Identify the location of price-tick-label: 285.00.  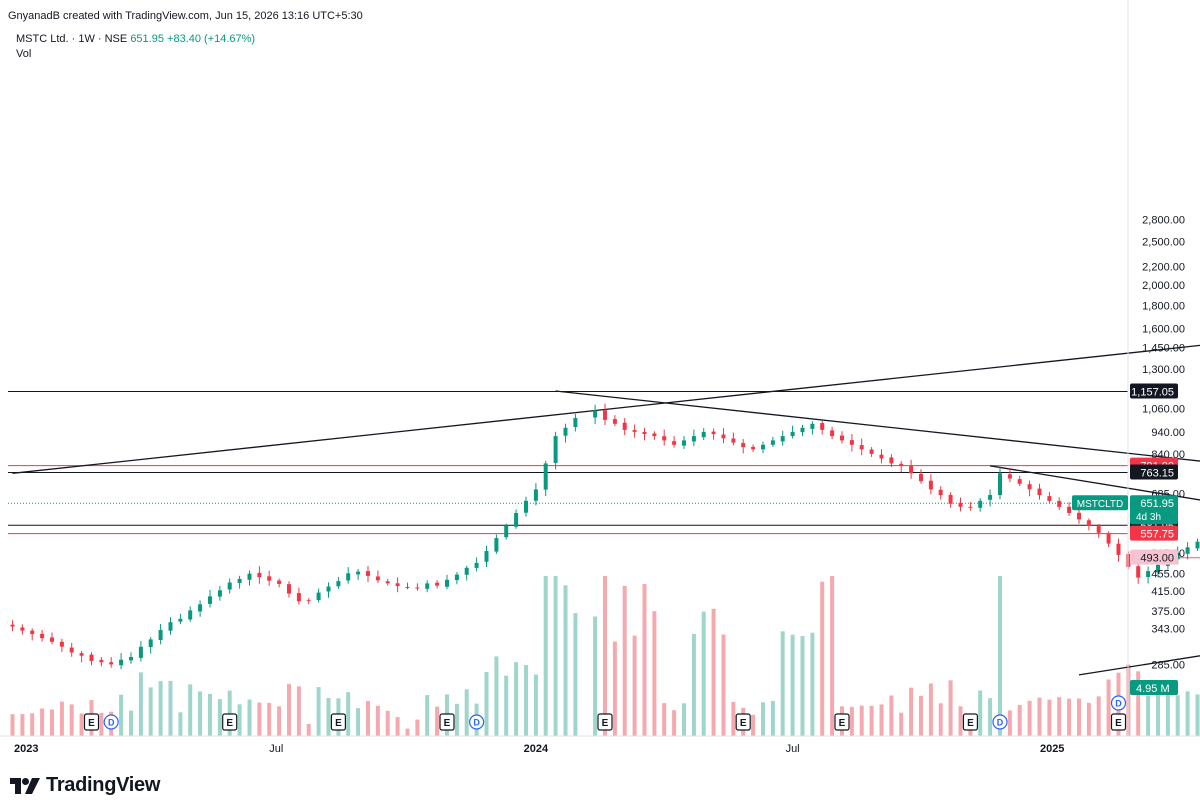
(1168, 665).